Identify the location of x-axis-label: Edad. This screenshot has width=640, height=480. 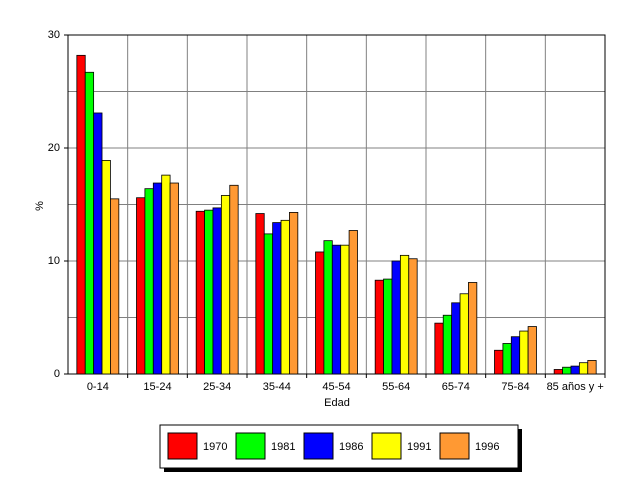
(337, 403).